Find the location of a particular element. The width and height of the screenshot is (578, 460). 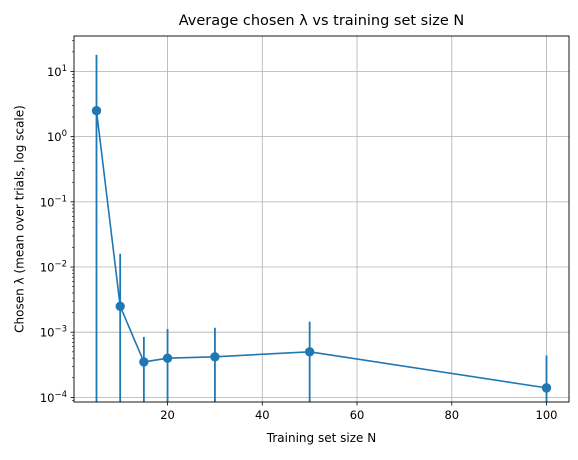

y-tick-label: 10⁻¹ is located at coordinates (53, 201).